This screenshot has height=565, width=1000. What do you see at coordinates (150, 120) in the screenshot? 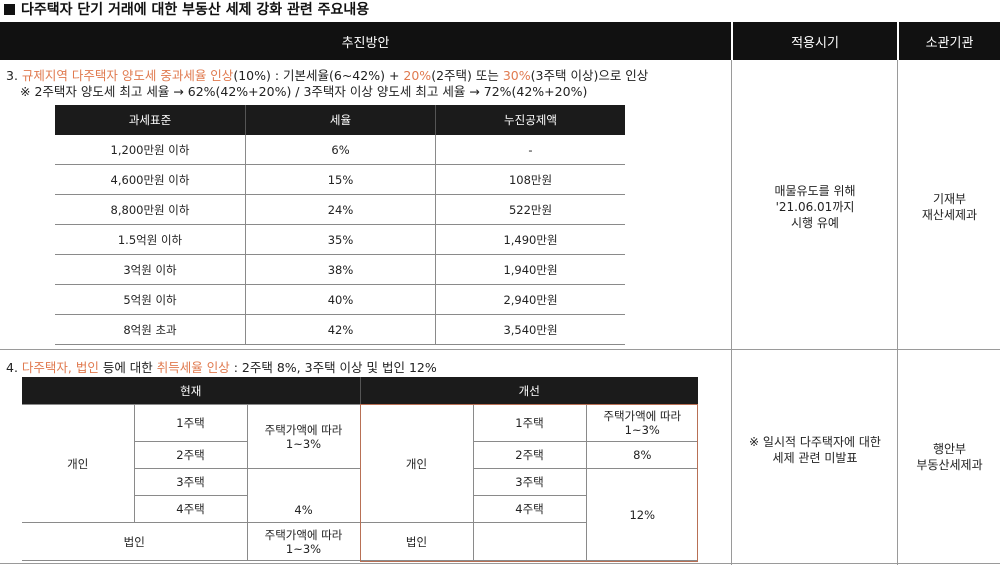
I see `column-header: 과세표준` at bounding box center [150, 120].